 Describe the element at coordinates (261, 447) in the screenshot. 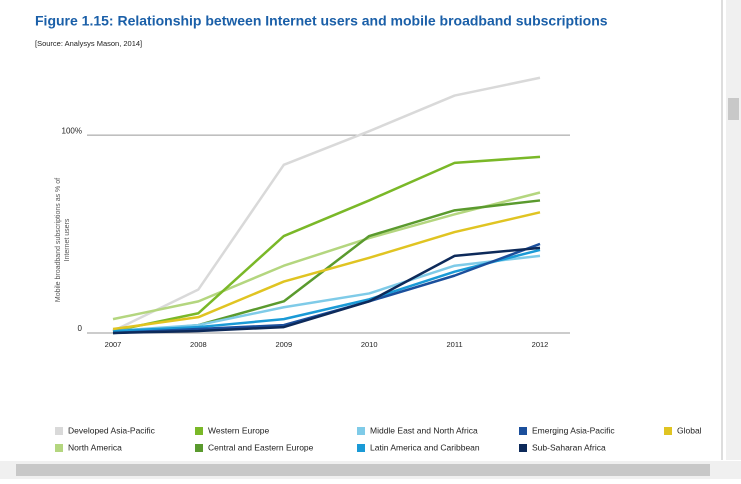

I see `legend-label: Central and Eastern Europe` at that location.